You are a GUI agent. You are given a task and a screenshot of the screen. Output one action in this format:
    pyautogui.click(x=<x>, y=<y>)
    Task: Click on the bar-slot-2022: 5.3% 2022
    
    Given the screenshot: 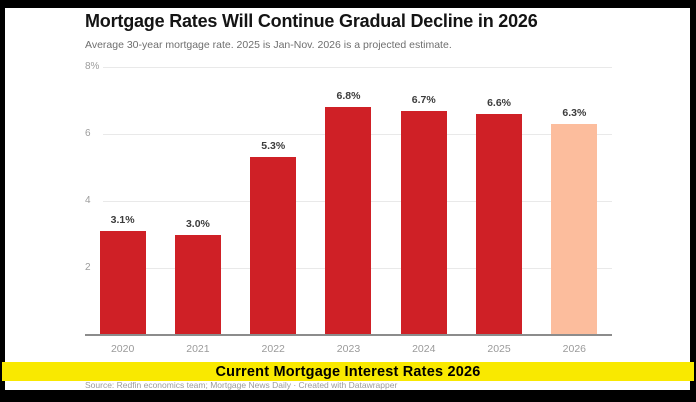 What is the action you would take?
    pyautogui.click(x=273, y=211)
    